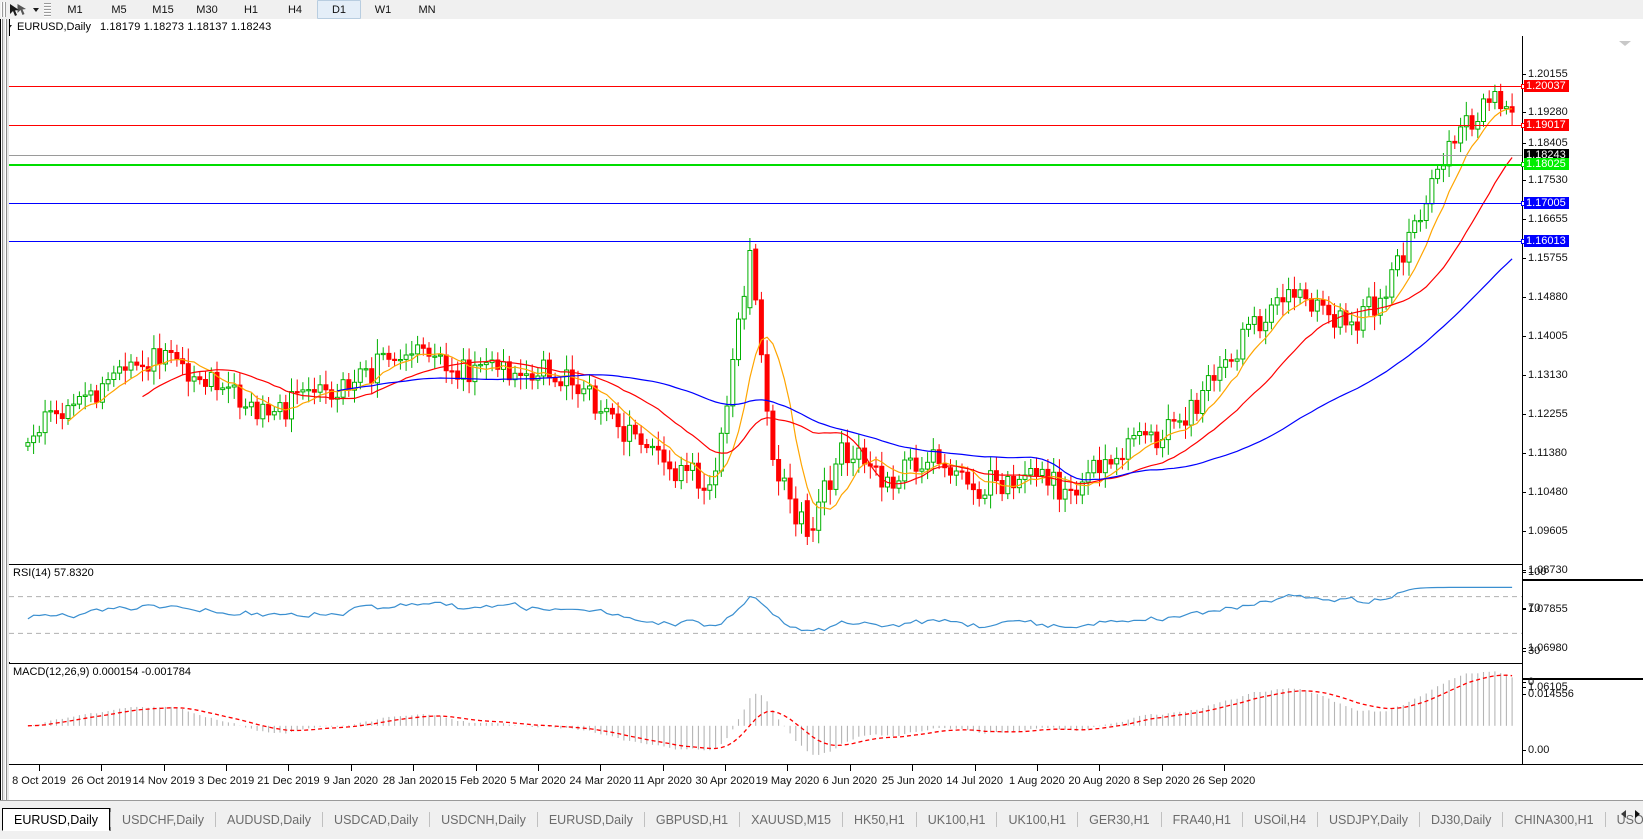 Image resolution: width=1643 pixels, height=839 pixels. Describe the element at coordinates (1546, 125) in the screenshot. I see `price-label-1-19017: 1.19017` at that location.